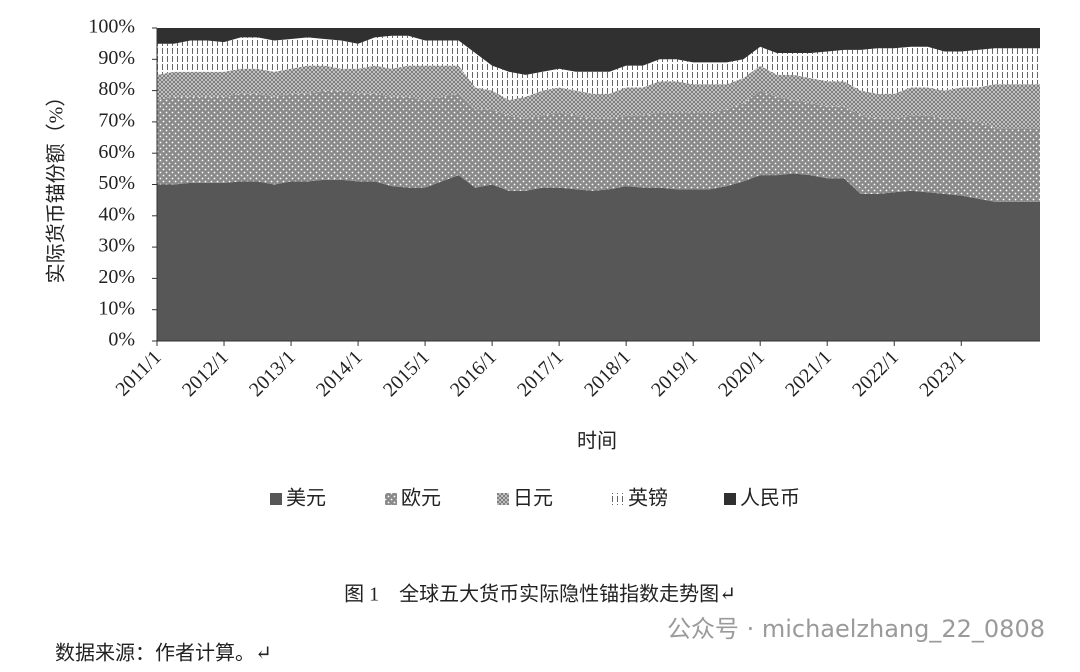  Describe the element at coordinates (648, 498) in the screenshot. I see `legend-label: 英镑` at that location.